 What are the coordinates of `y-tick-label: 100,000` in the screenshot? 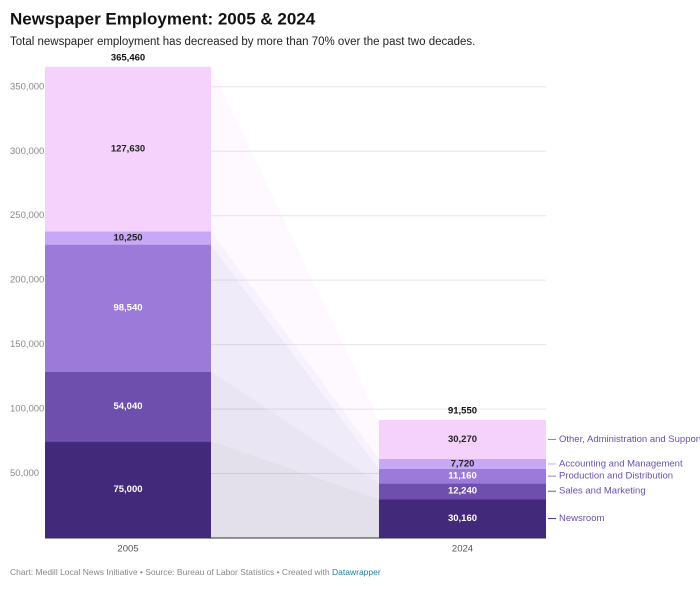 It's located at (27, 409).